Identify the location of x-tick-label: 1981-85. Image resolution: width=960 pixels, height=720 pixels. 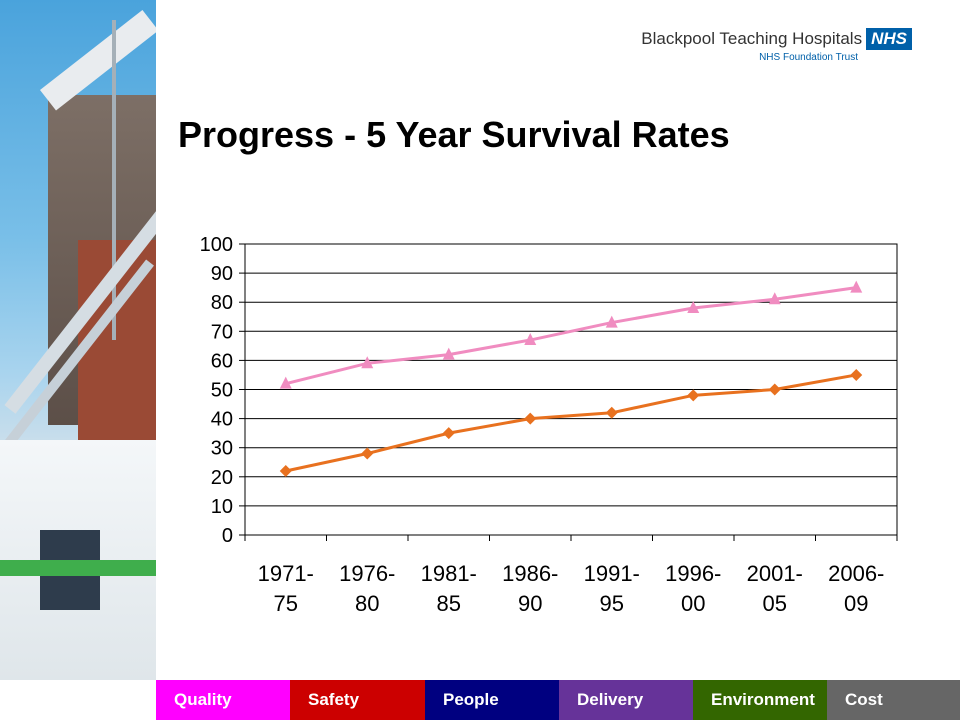
(449, 588).